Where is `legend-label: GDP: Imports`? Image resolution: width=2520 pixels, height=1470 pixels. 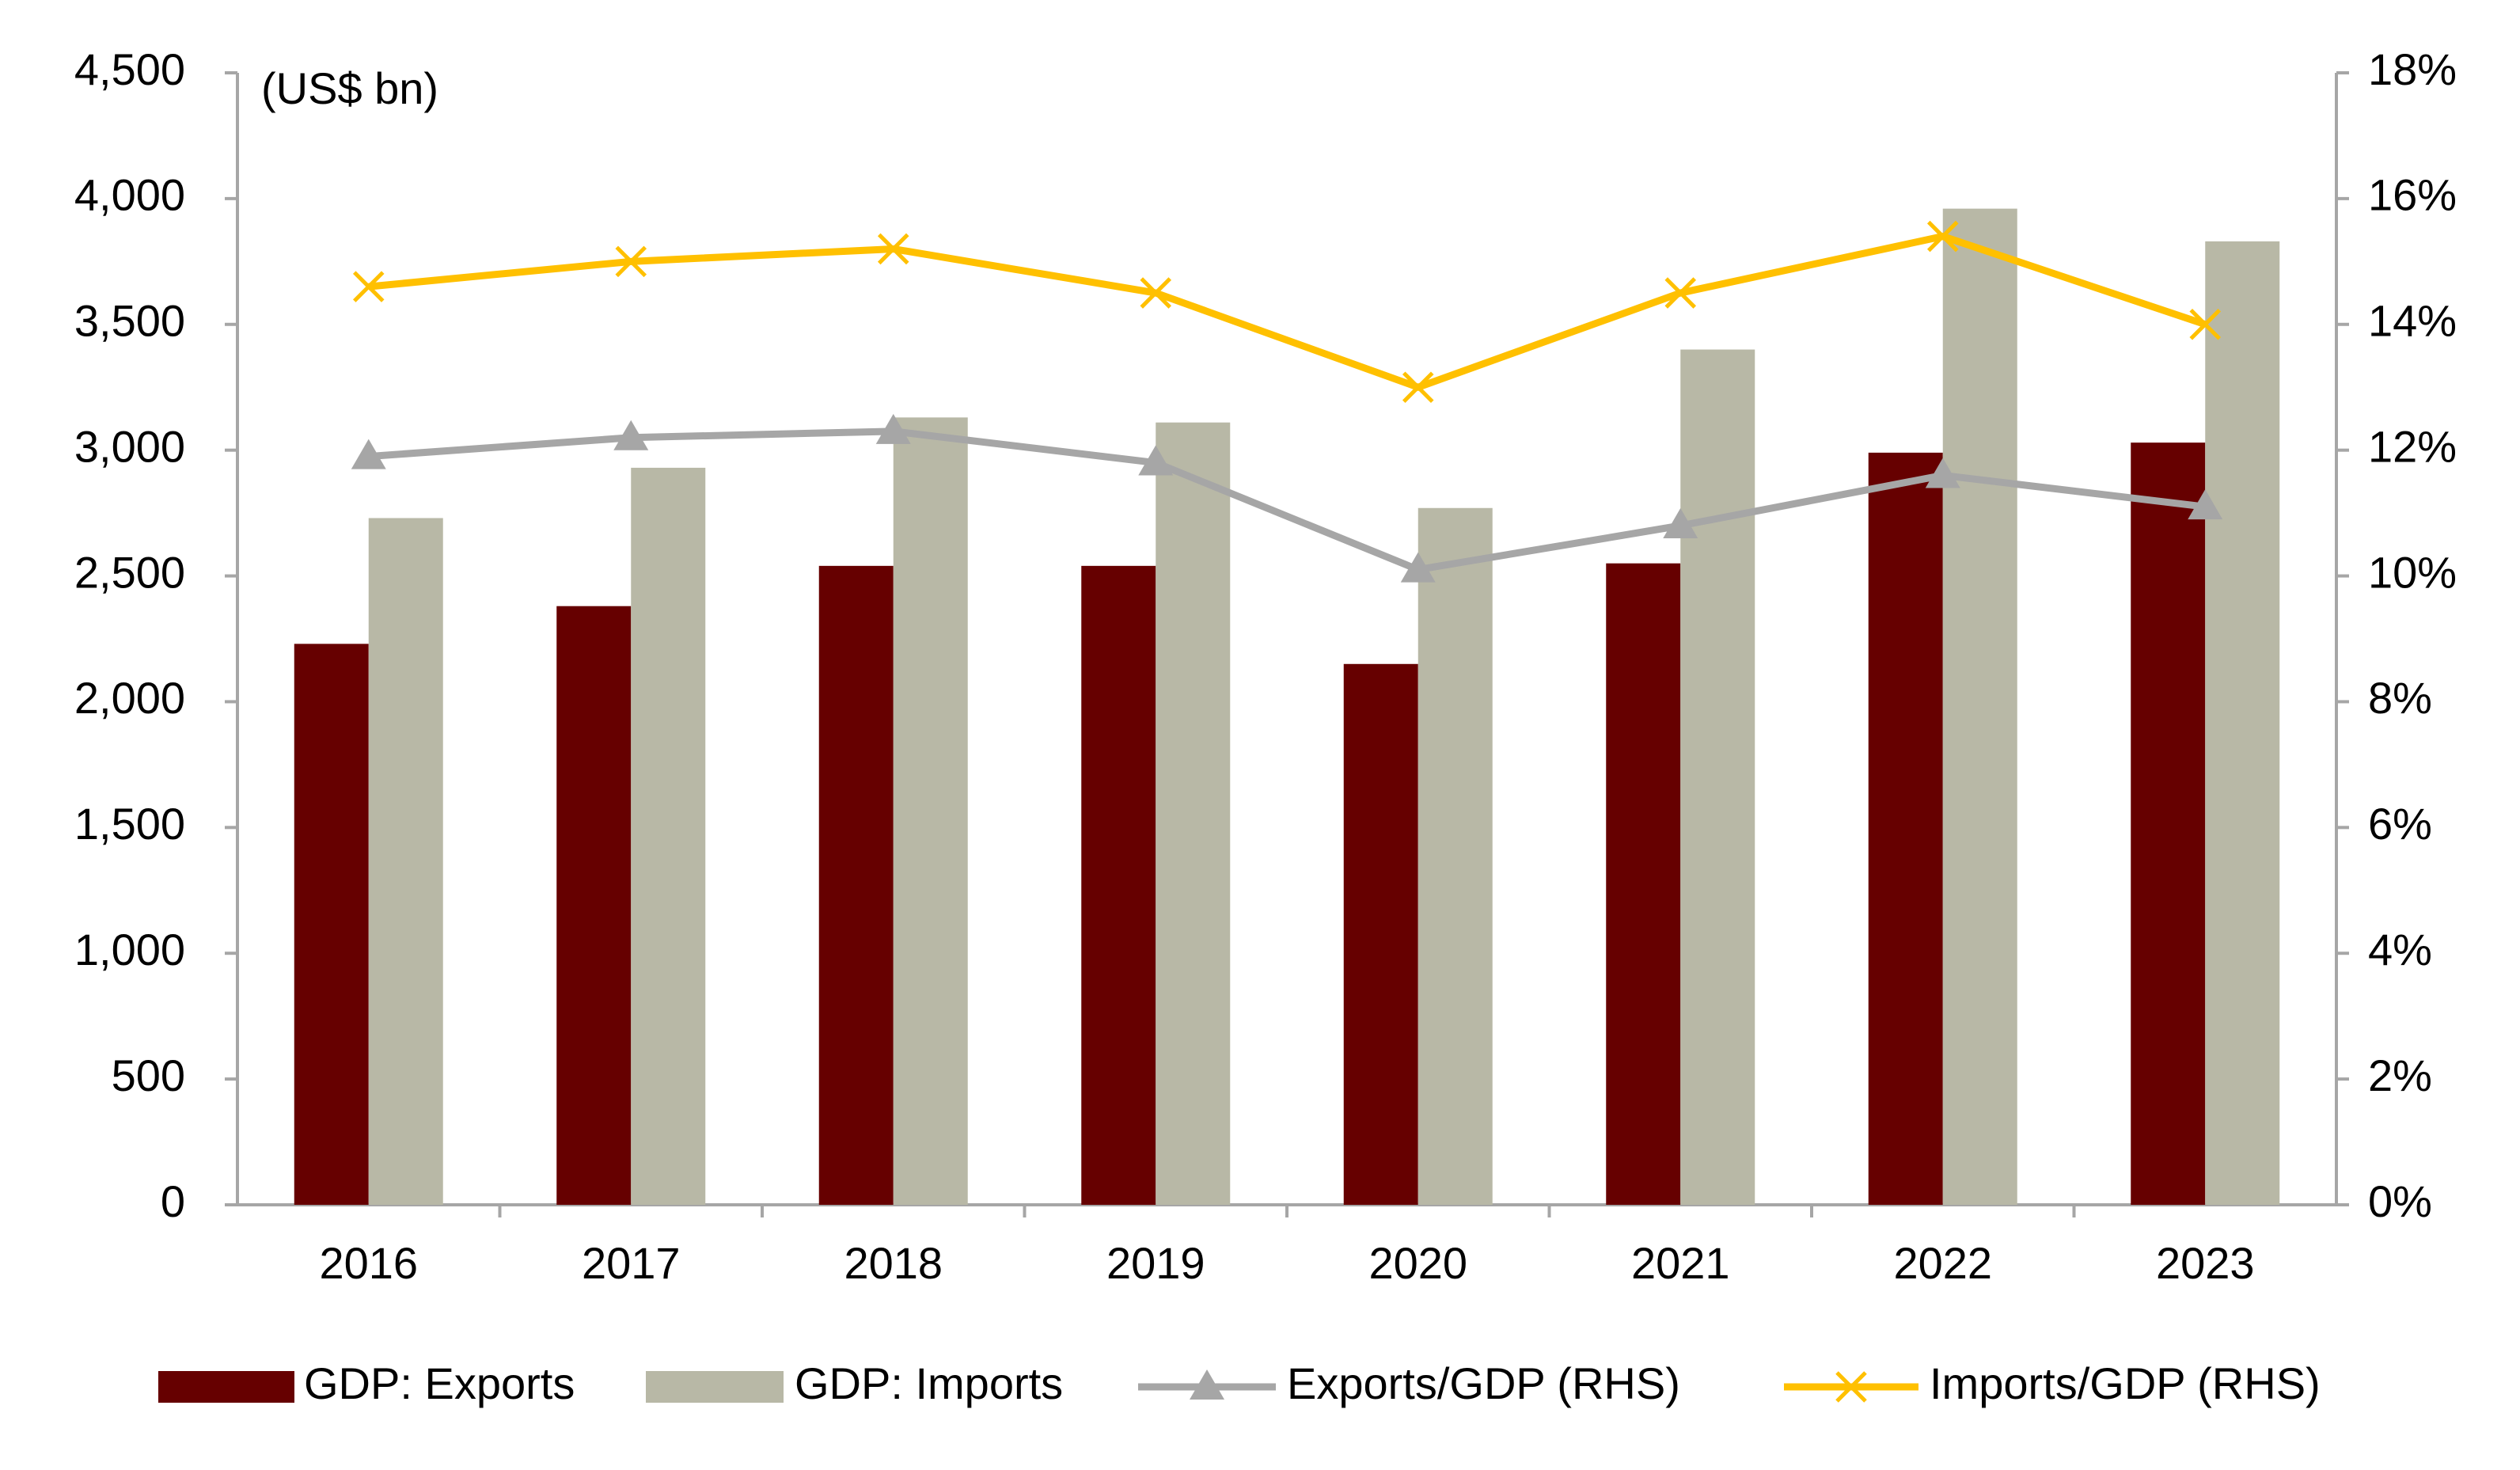 legend-label: GDP: Imports is located at coordinates (929, 1383).